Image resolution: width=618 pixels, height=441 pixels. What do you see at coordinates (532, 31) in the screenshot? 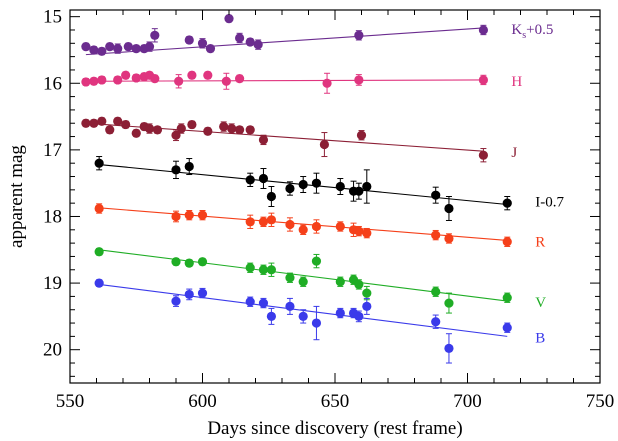
I see `series-label-ks-0-5: Ks+0.5` at bounding box center [532, 31].